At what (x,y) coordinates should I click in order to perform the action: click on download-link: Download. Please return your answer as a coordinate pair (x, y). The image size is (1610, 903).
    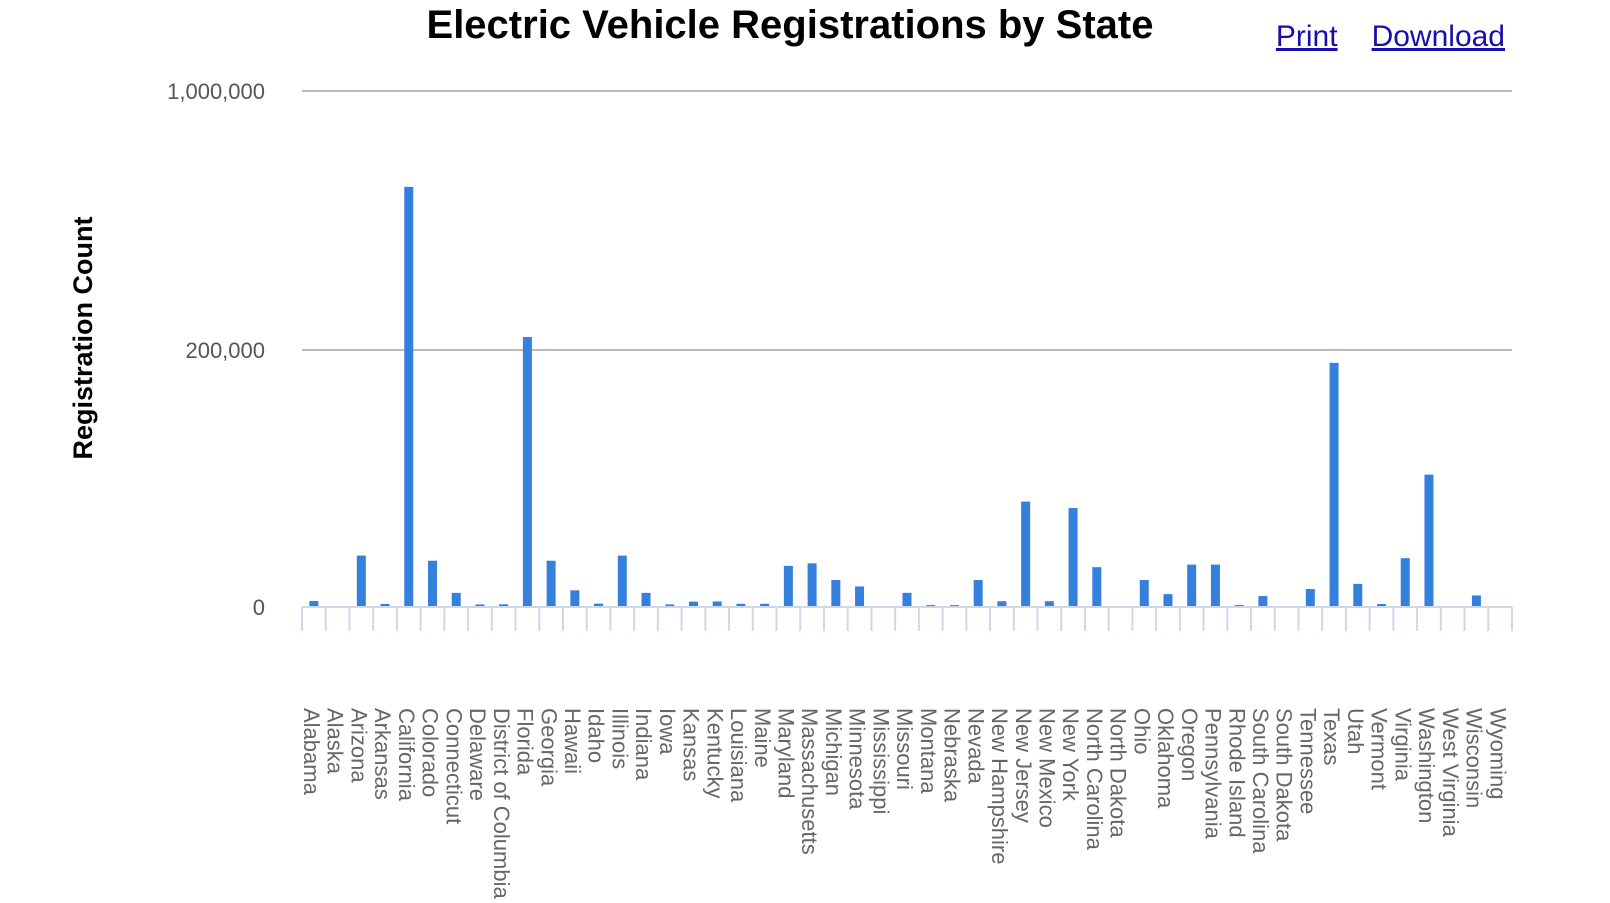
    Looking at the image, I should click on (1438, 36).